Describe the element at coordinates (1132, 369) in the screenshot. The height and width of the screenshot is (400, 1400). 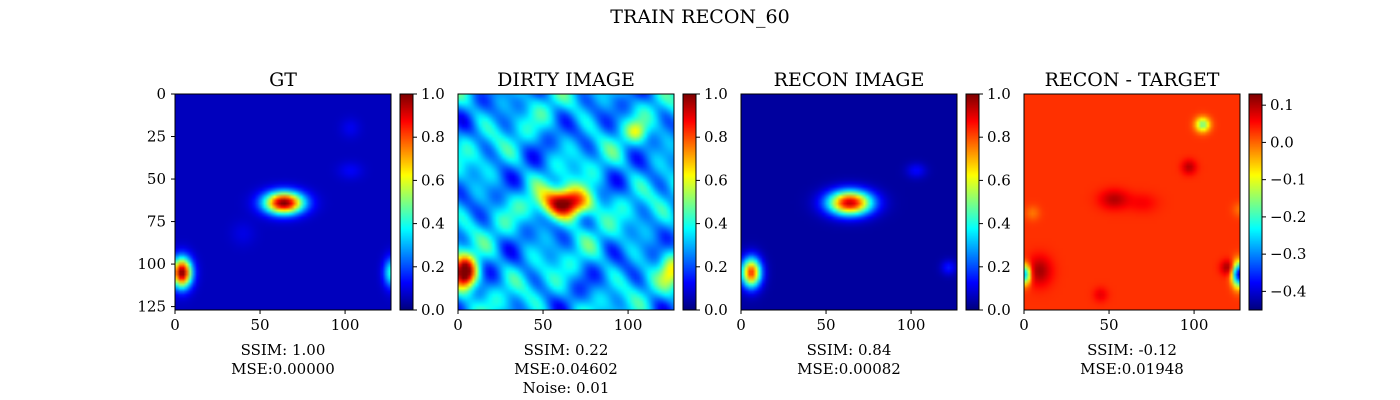
I see `metric-label: MSE:0.01948` at that location.